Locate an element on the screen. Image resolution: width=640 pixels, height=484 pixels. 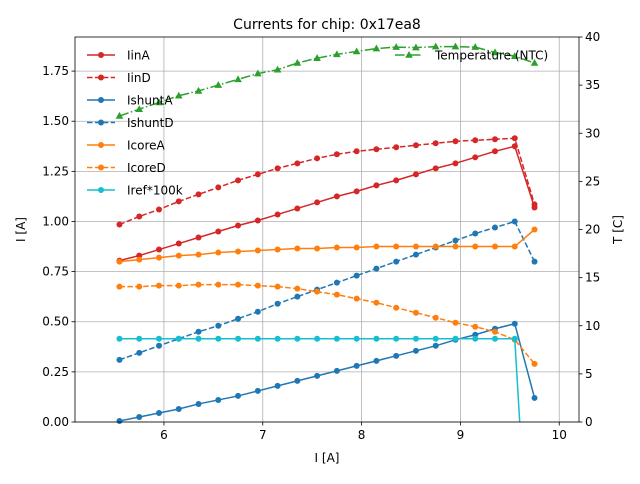
series-temperature-ntc is located at coordinates (327, 80).